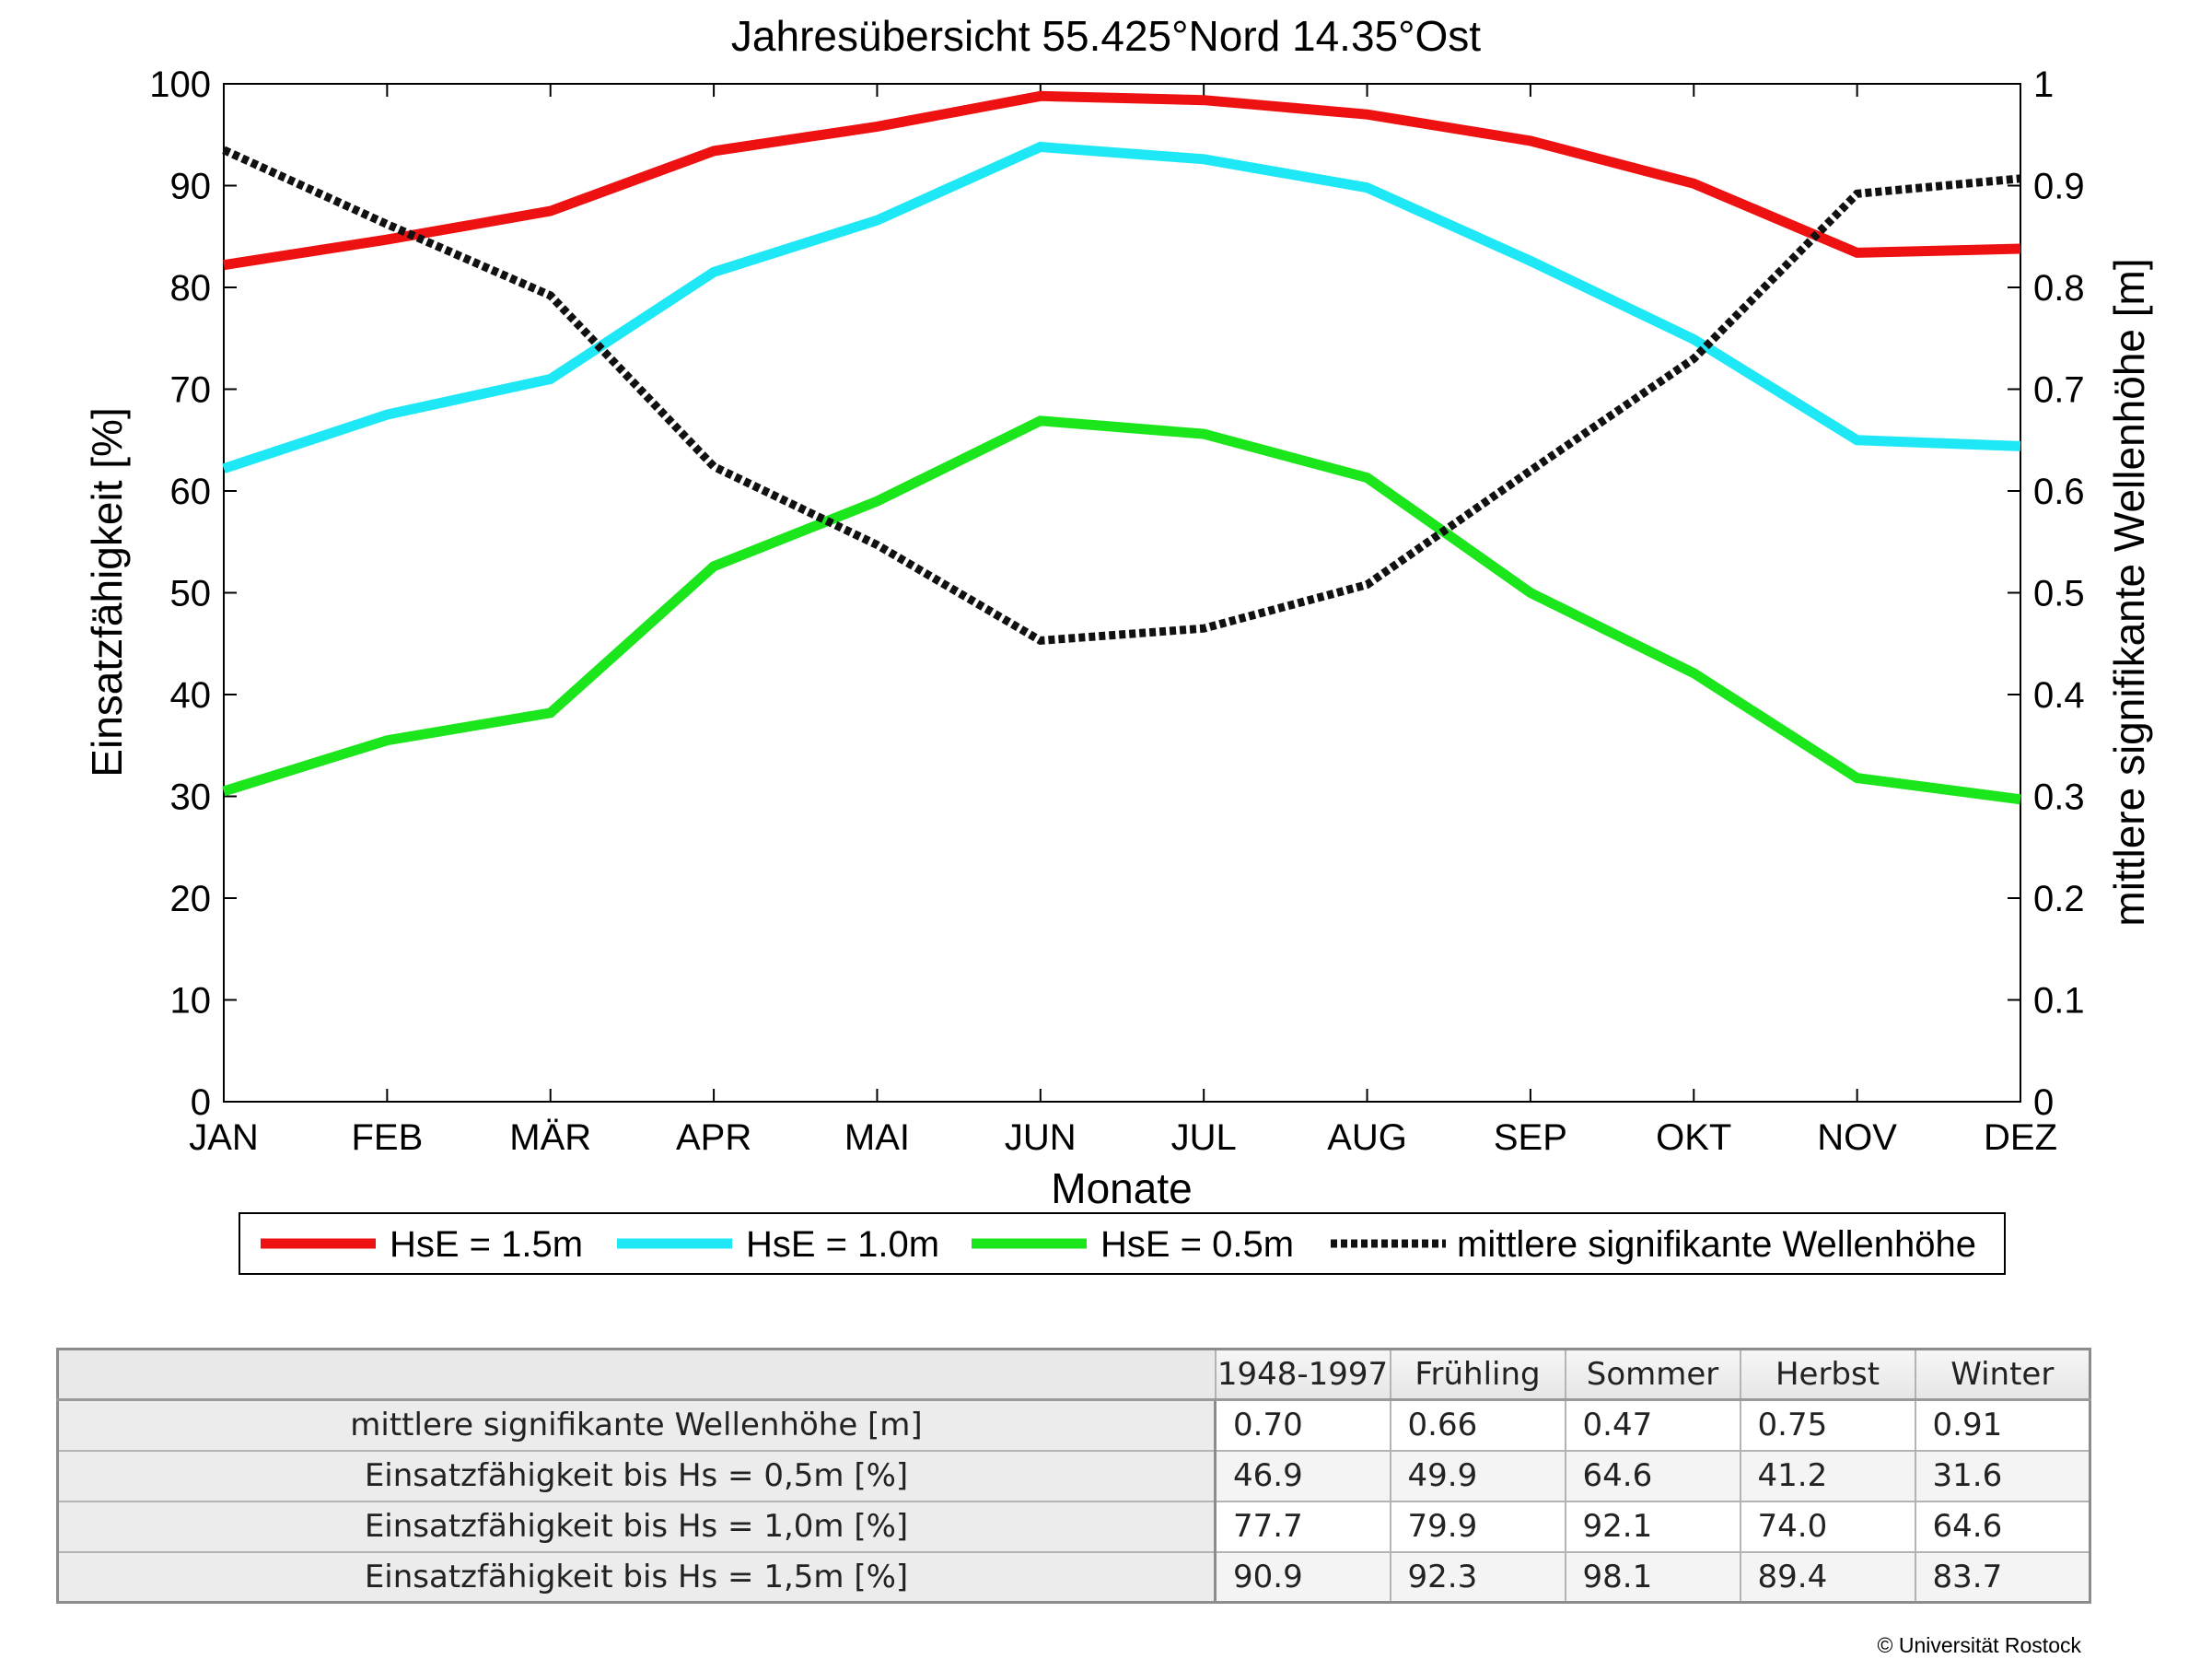 The height and width of the screenshot is (1659, 2212). I want to click on table-cell: 0.66, so click(1478, 1425).